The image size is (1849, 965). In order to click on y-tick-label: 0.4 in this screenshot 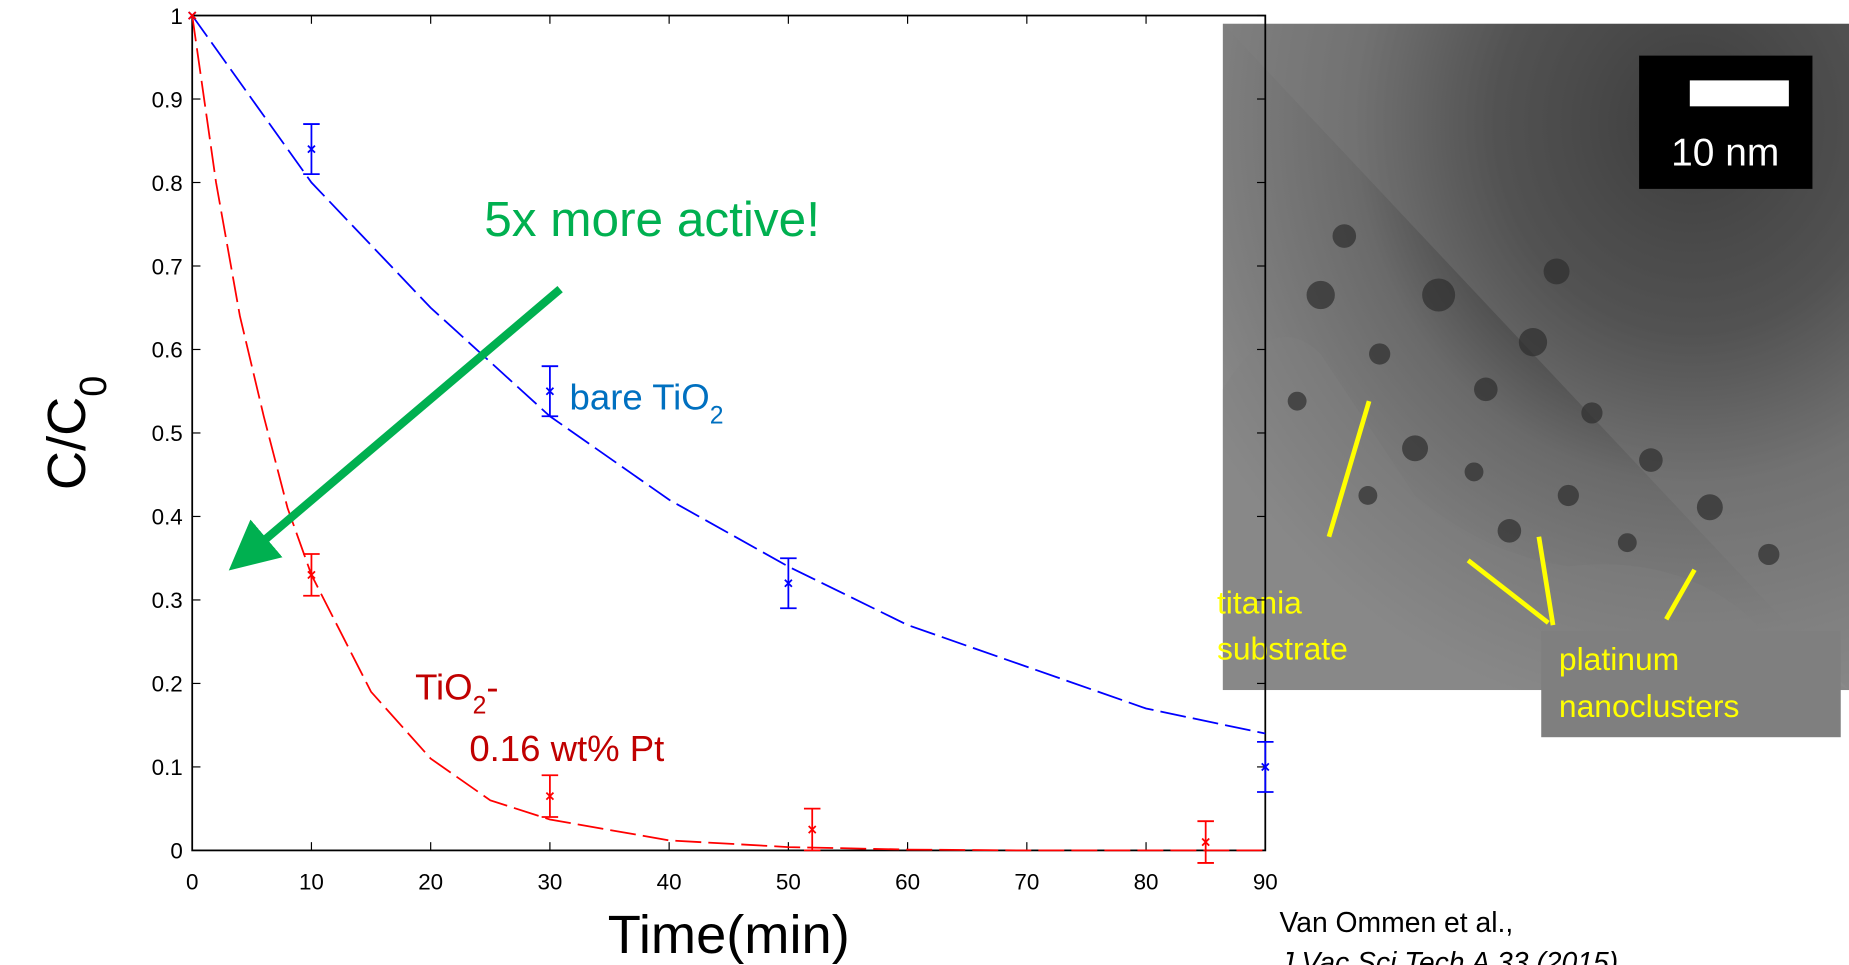, I will do `click(167, 517)`.